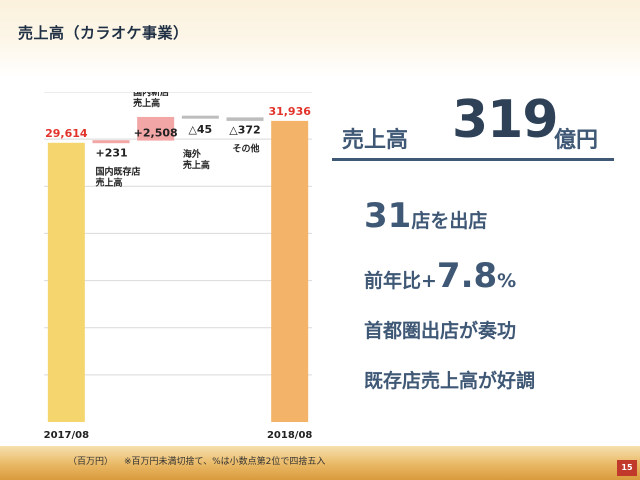 This screenshot has width=640, height=480. What do you see at coordinates (449, 221) in the screenshot?
I see `stores-text: 店を出店` at bounding box center [449, 221].